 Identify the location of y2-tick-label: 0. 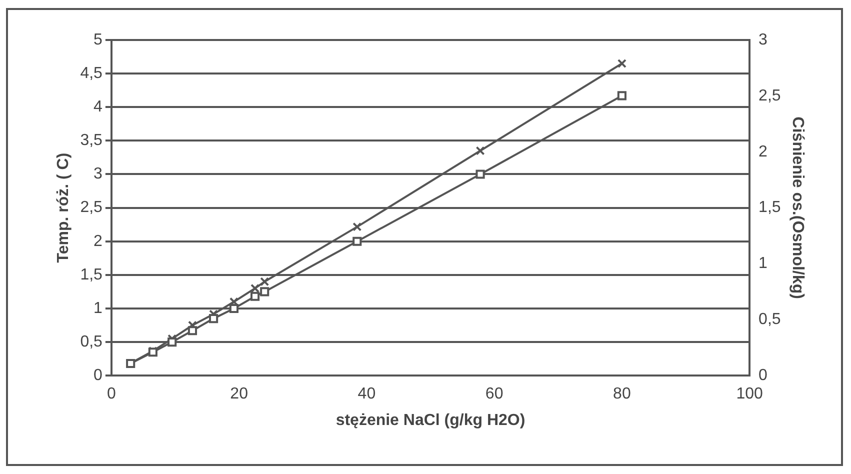
(763, 375).